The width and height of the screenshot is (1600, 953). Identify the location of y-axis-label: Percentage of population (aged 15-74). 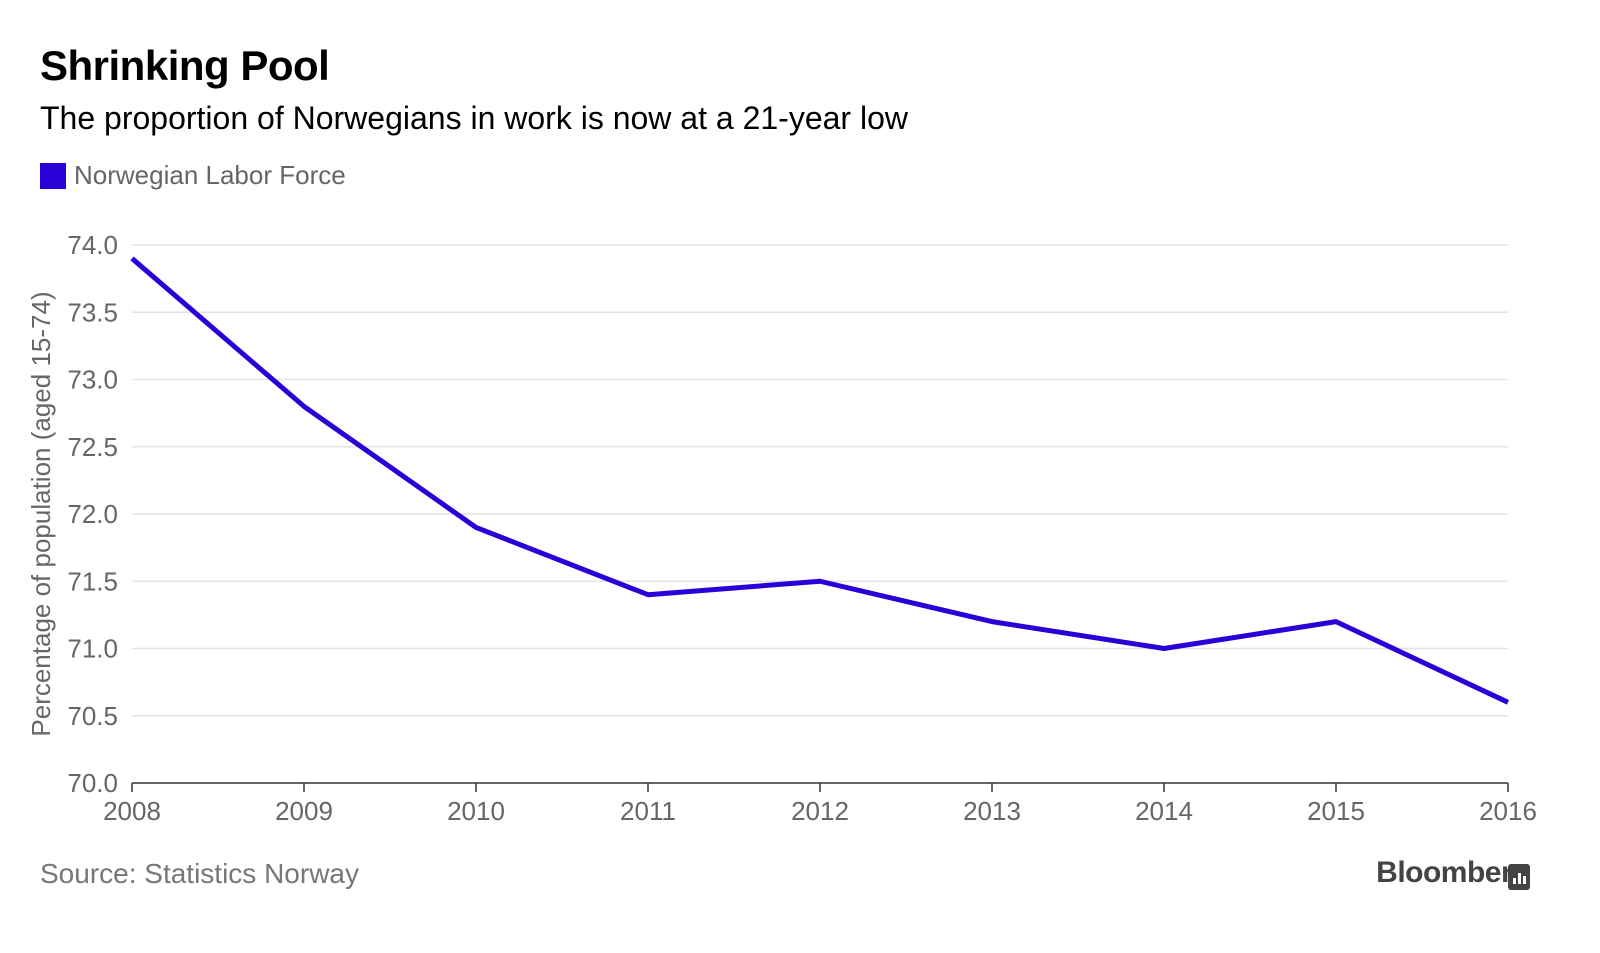
(41, 513).